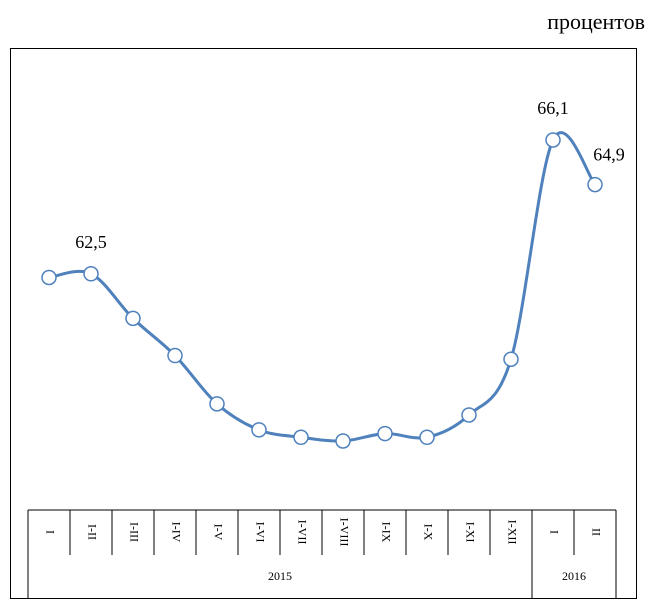 The image size is (651, 608). Describe the element at coordinates (470, 532) in the screenshot. I see `x-tick-label: I-XI` at that location.